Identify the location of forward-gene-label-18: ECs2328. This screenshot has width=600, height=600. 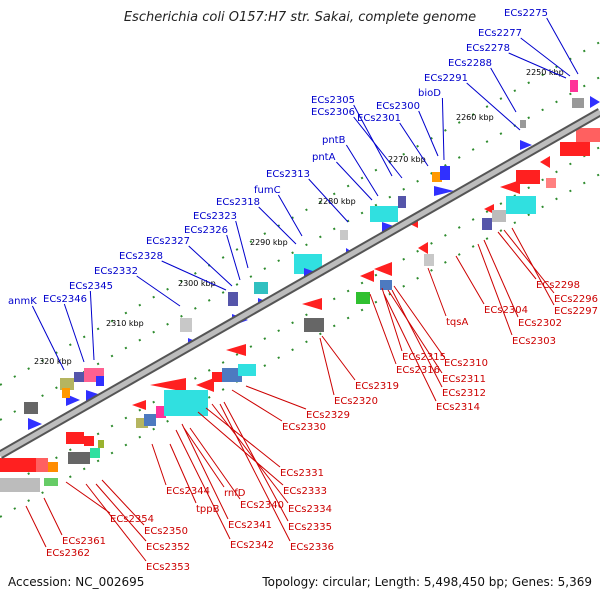
(141, 256).